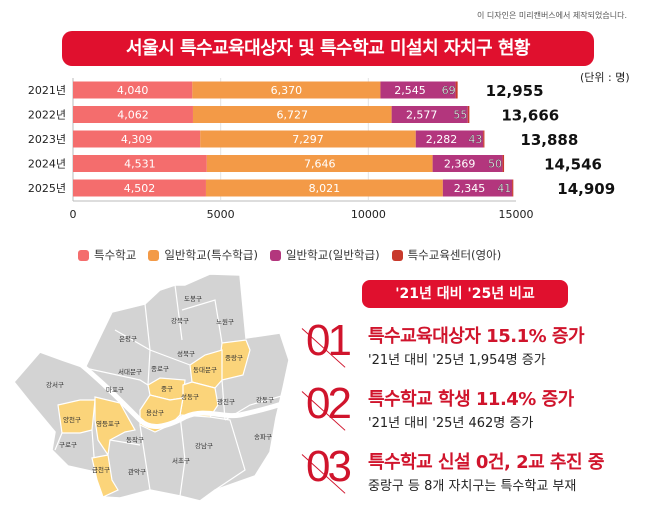 The height and width of the screenshot is (508, 649). Describe the element at coordinates (105, 476) in the screenshot. I see `district-geumcheon` at that location.